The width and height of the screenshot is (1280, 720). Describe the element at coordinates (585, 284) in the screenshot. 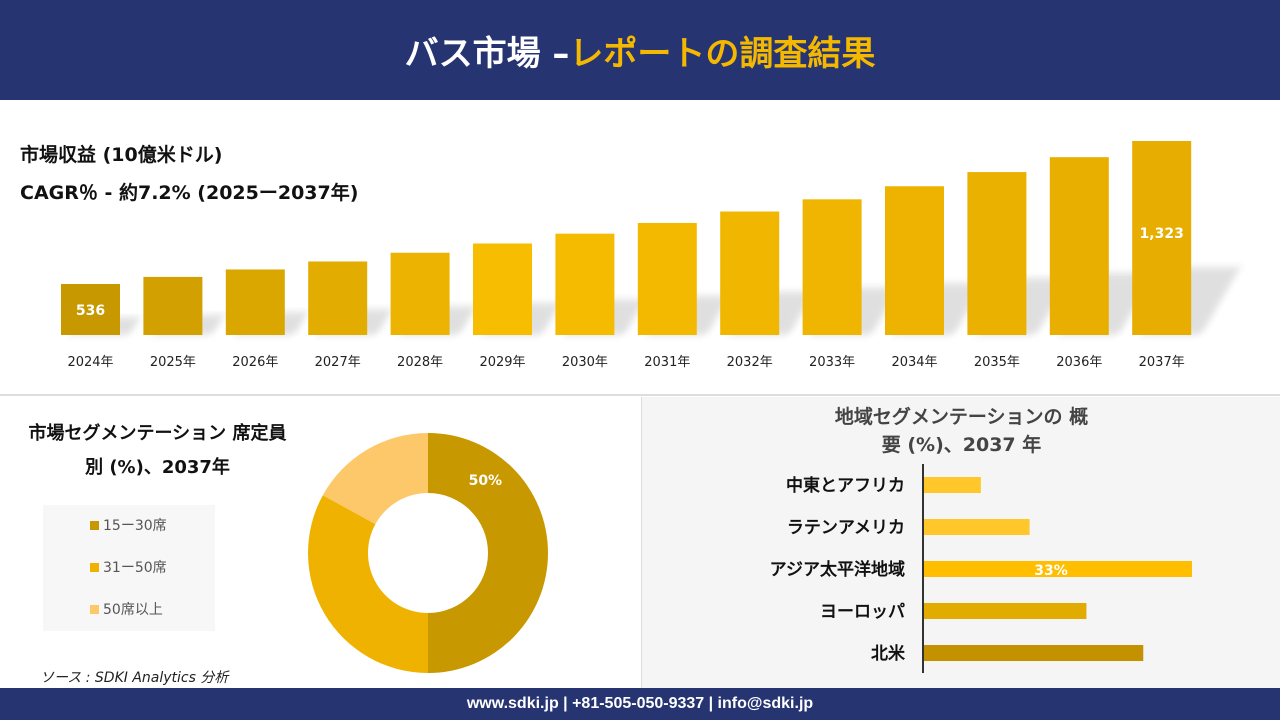

I see `bar-2030年` at that location.